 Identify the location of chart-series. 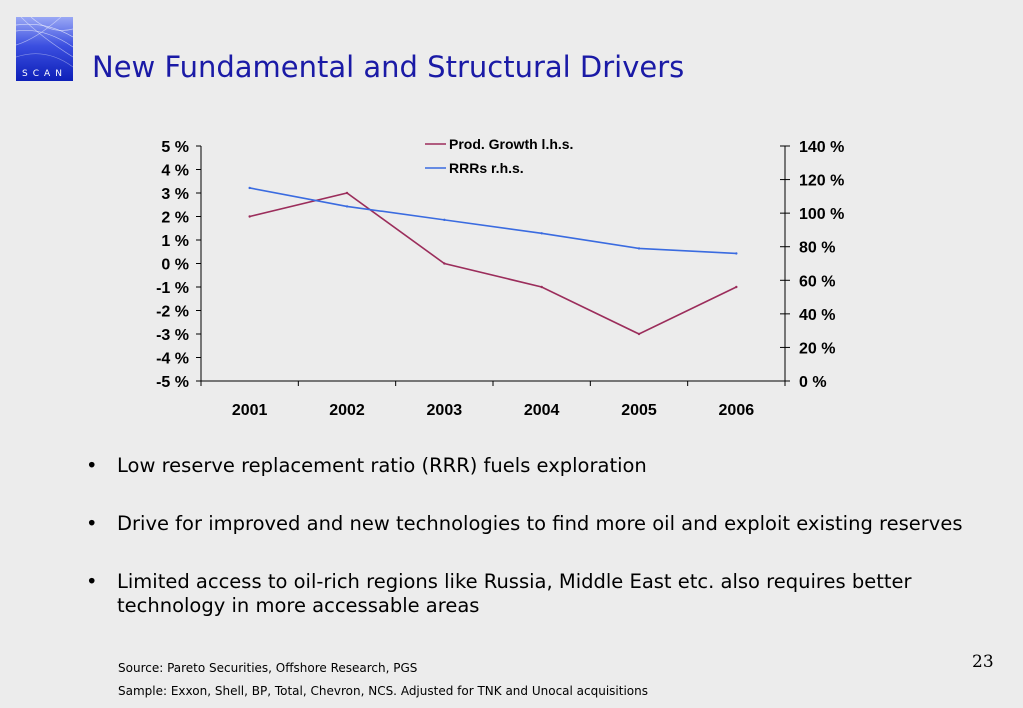
(493, 261).